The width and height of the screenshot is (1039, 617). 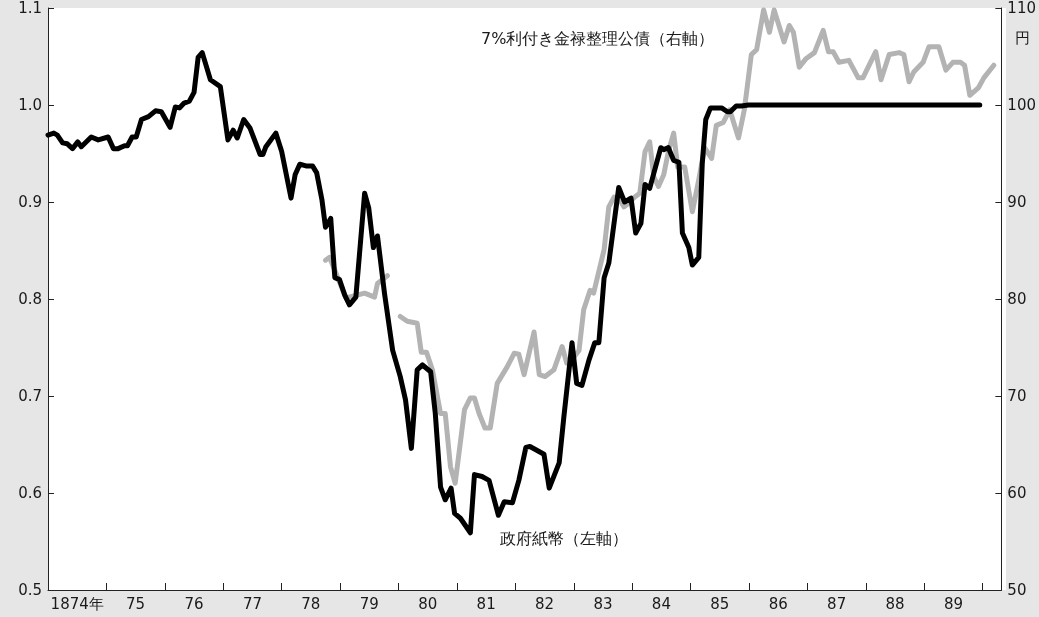 I want to click on y-tick-label: 0.8, so click(x=30, y=299).